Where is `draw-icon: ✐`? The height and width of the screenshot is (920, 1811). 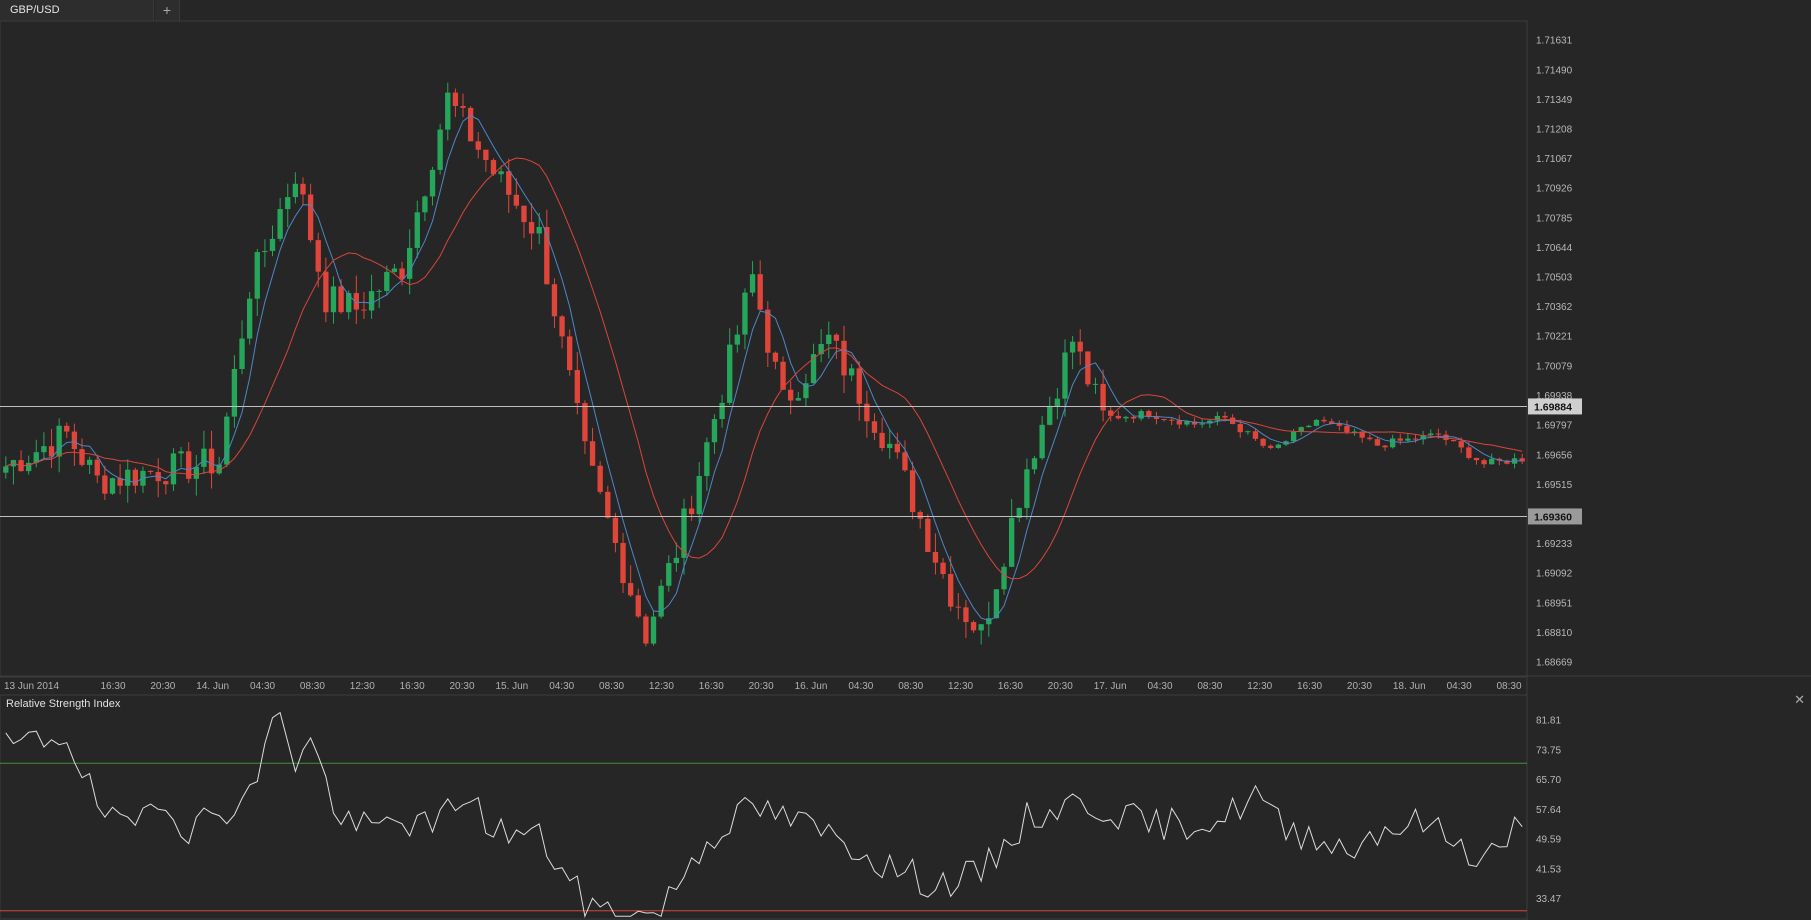
draw-icon: ✐ is located at coordinates (287, 44).